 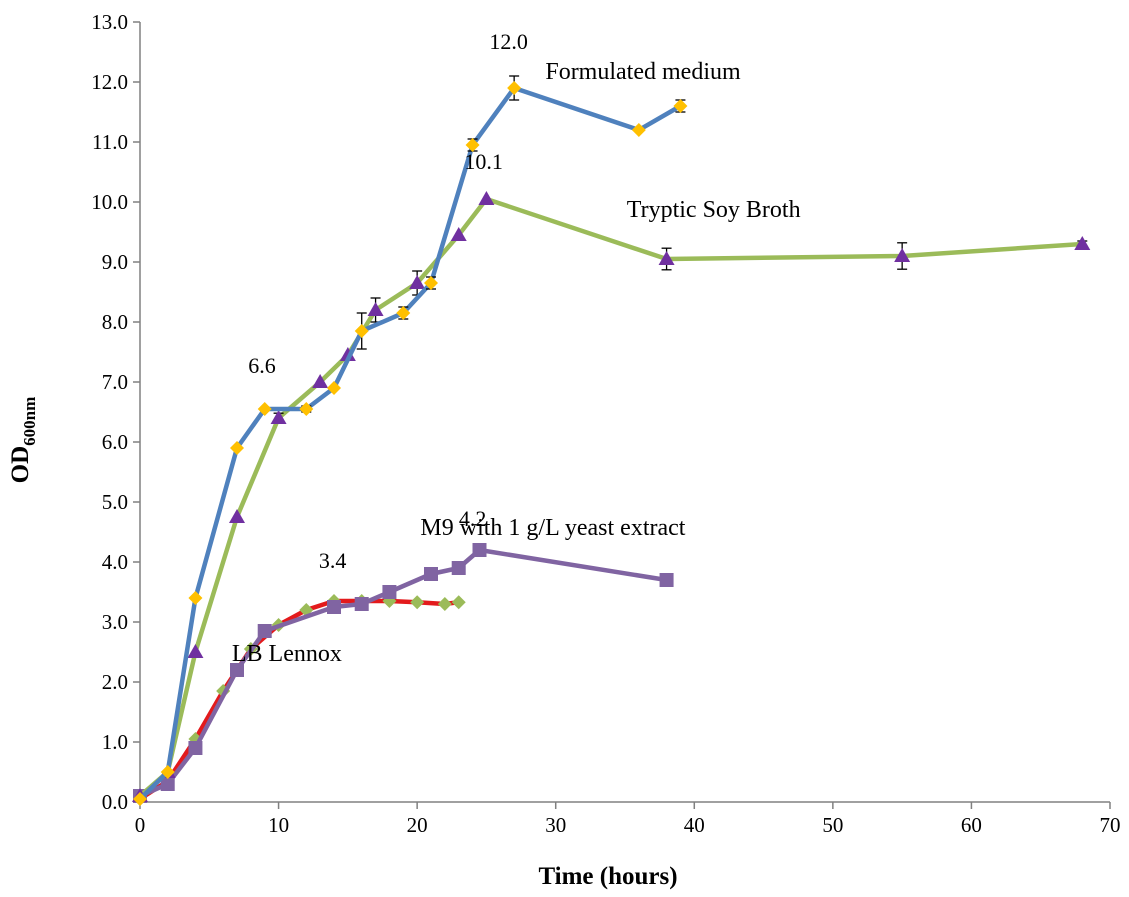 I want to click on x-tick-label: 30, so click(x=555, y=825).